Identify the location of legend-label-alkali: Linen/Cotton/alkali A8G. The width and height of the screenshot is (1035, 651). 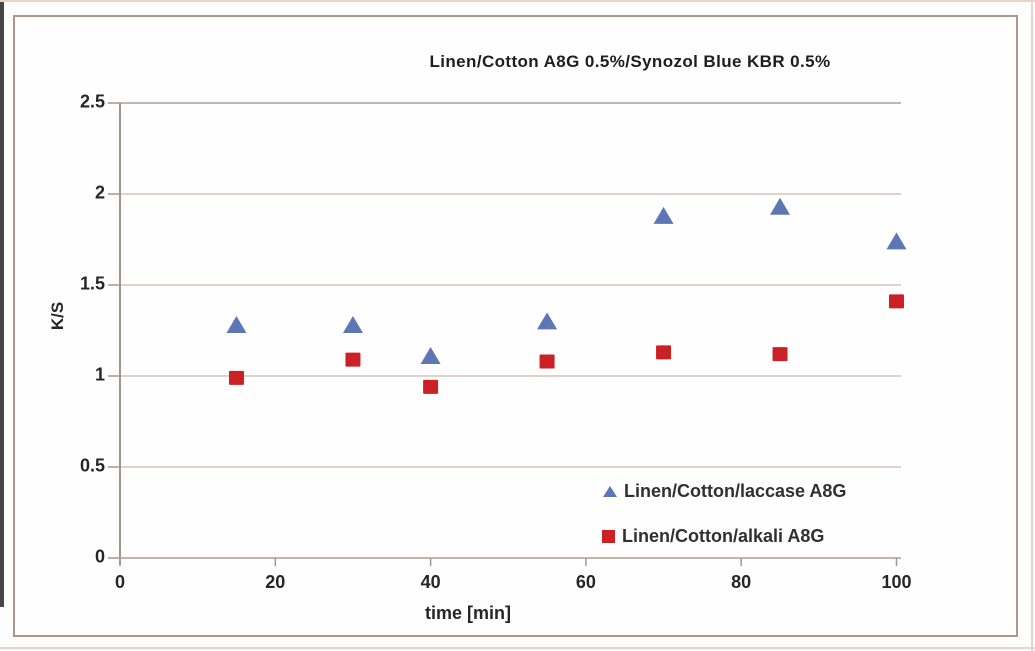
(723, 536).